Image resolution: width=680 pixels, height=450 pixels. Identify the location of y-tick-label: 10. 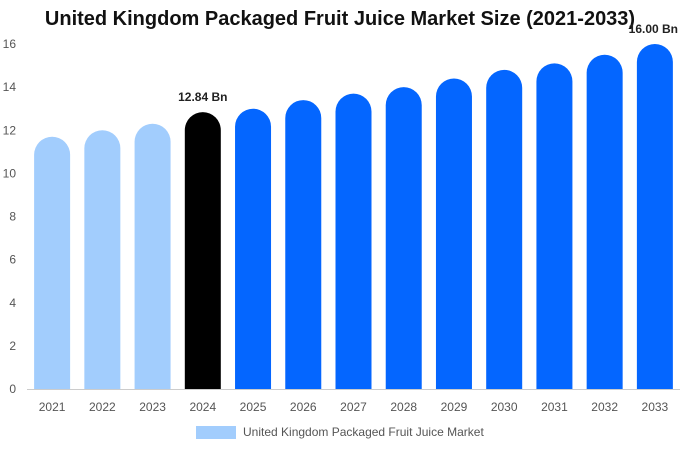
(10, 173).